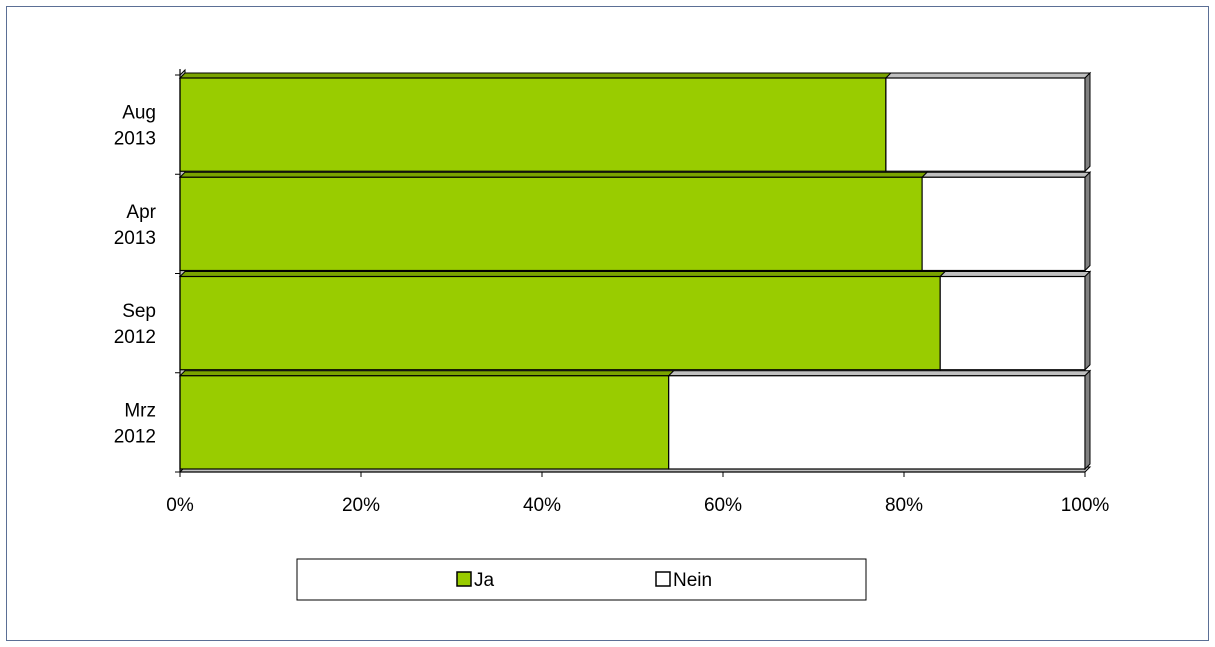  I want to click on y-tick-label-2-1: 2012, so click(135, 337).